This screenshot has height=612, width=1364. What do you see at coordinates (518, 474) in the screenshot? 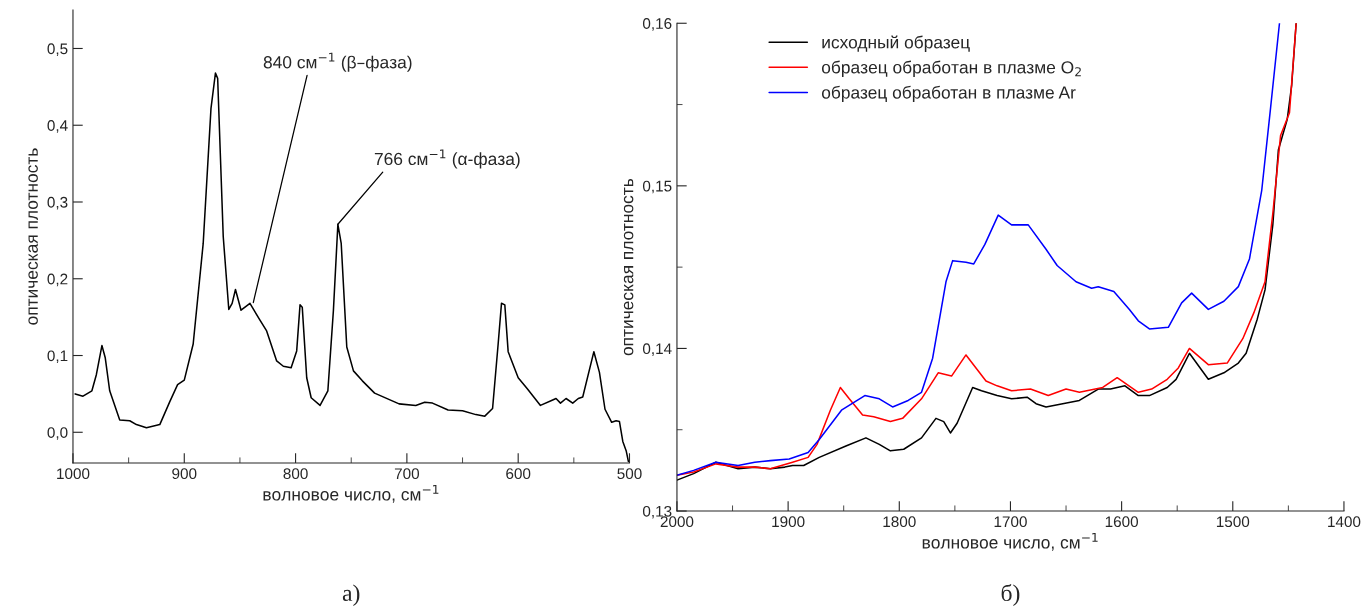
I see `x-tick-label: 600` at bounding box center [518, 474].